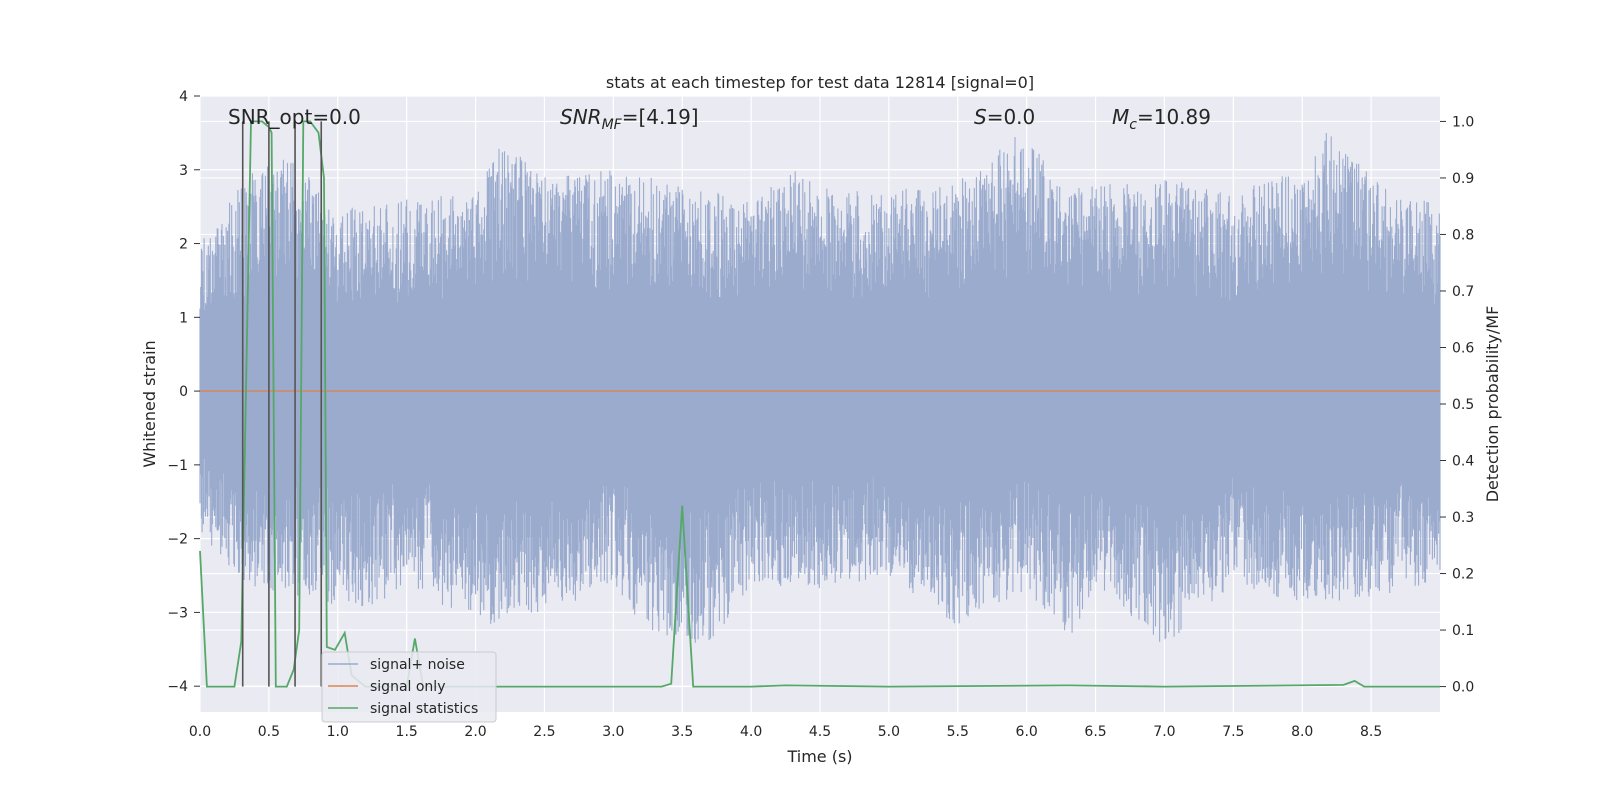 The width and height of the screenshot is (1600, 800). Describe the element at coordinates (1463, 462) in the screenshot. I see `y2-tick-label: 0.4` at that location.